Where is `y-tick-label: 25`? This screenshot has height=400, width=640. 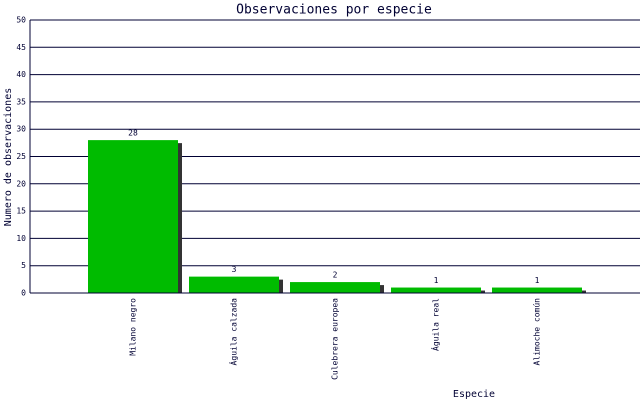
y-tick-label: 25 is located at coordinates (21, 156).